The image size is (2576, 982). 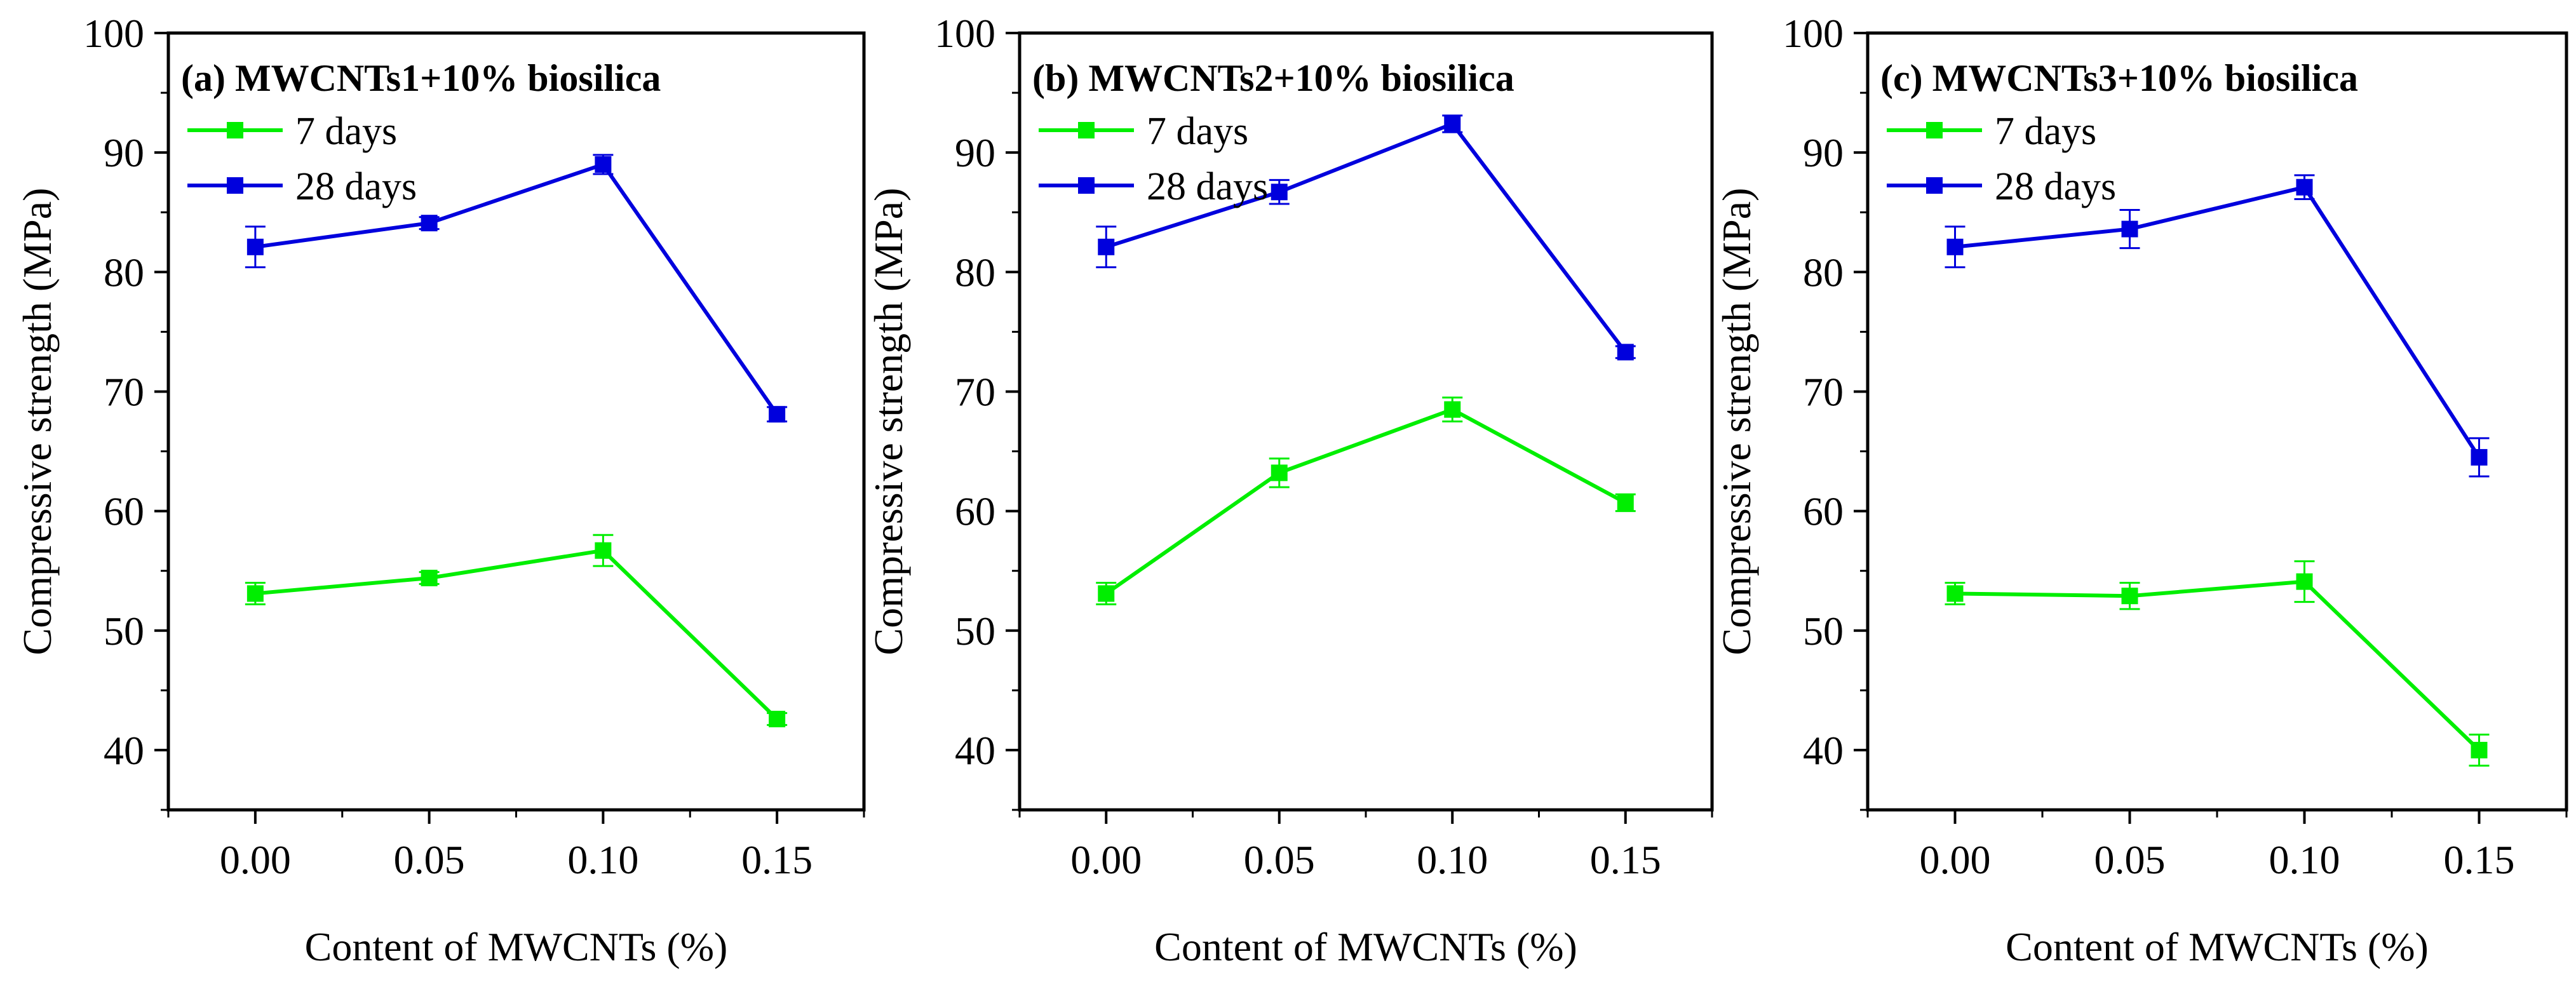 I want to click on panel-title: (b) MWCNTs2+10% biosilica, so click(x=1273, y=78).